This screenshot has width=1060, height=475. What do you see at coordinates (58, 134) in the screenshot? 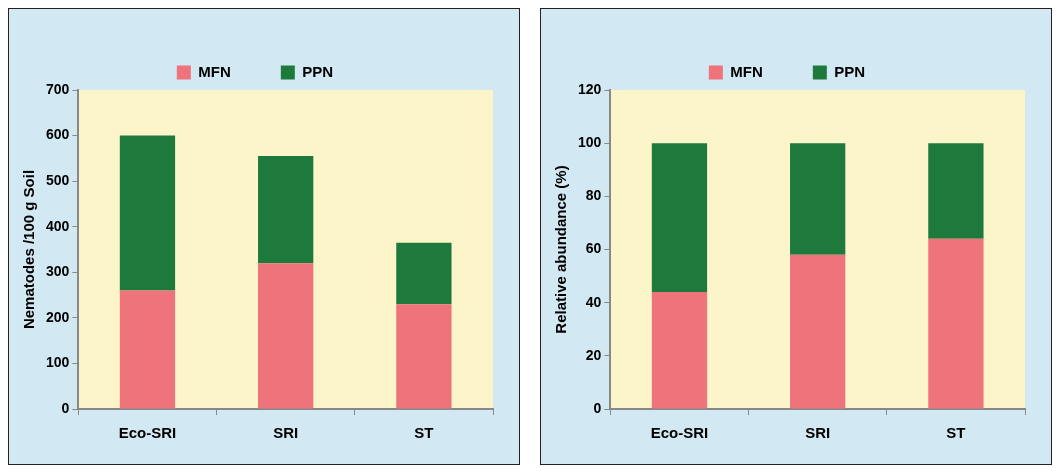
I see `y-tick-label: 600` at bounding box center [58, 134].